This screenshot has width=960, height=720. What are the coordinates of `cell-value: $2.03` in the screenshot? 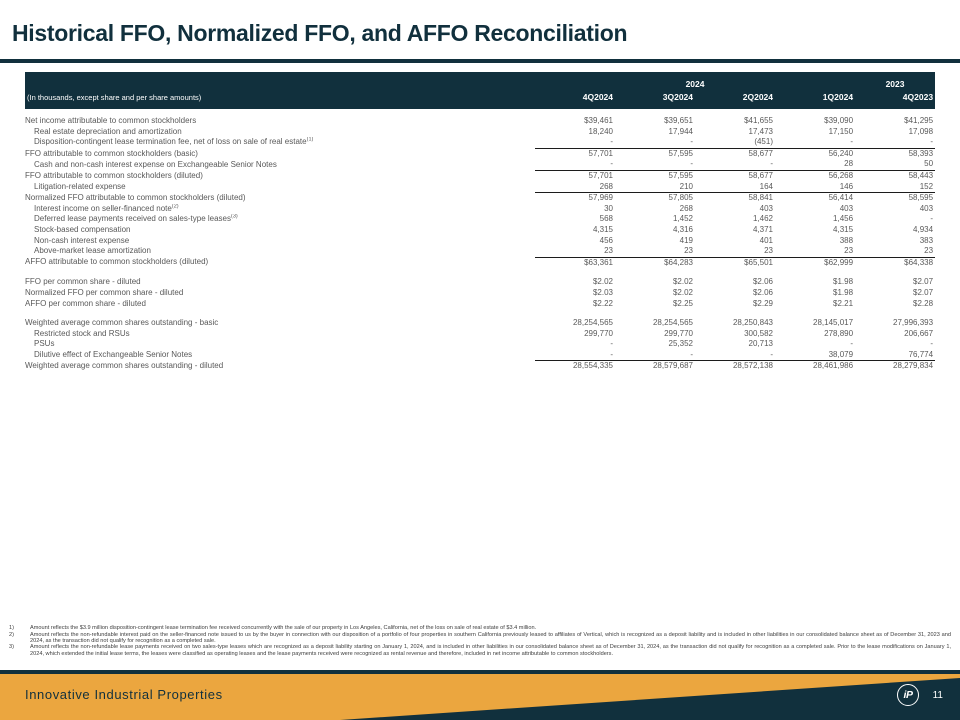 It's located at (602, 292).